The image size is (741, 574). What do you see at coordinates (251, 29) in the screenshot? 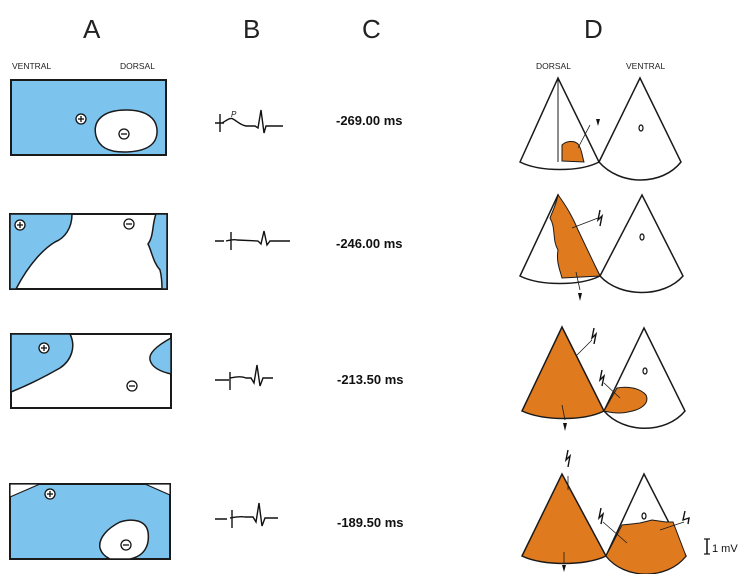
I see `panel-label-b: B` at bounding box center [251, 29].